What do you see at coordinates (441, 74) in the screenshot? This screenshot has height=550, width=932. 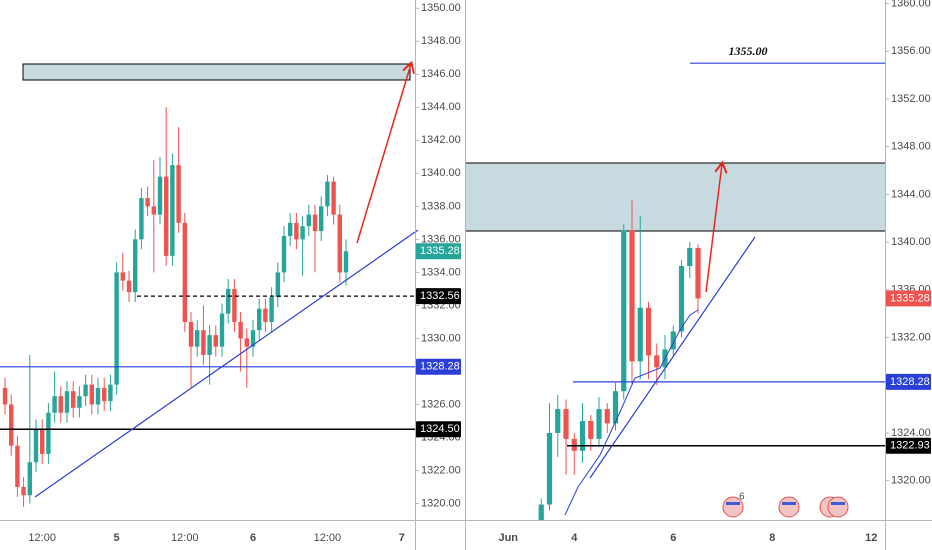 I see `y-tick-label: 1346.00` at bounding box center [441, 74].